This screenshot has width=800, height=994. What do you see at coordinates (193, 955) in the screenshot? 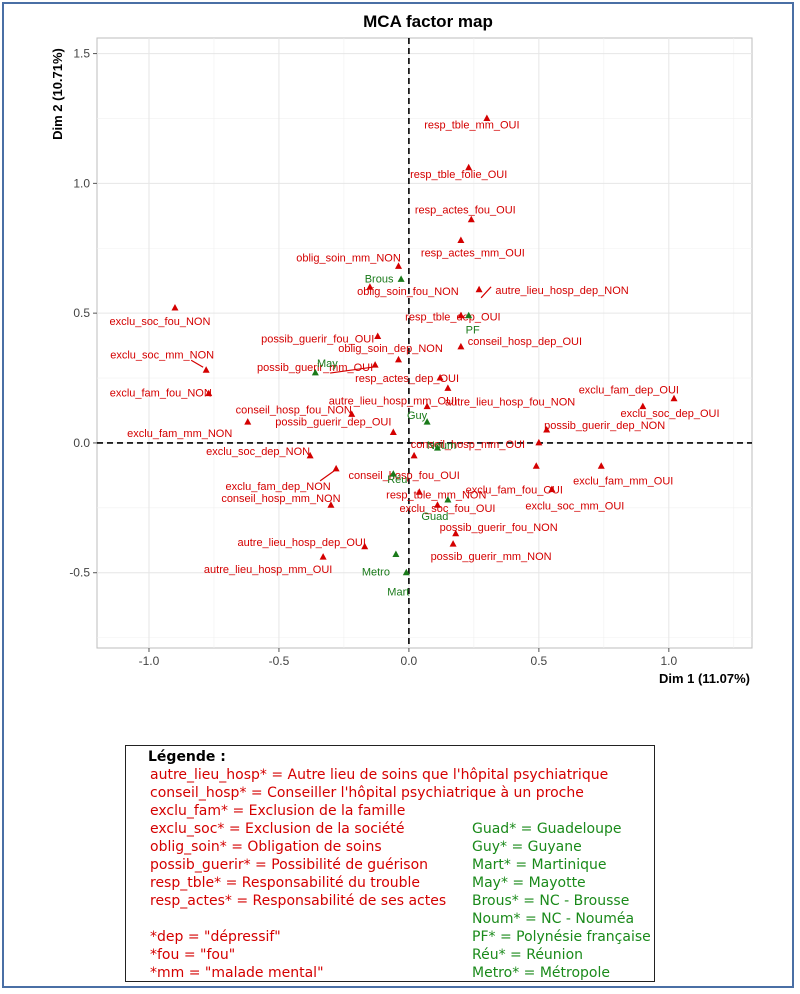
I see `legend-entry: *fou = "fou"` at bounding box center [193, 955].